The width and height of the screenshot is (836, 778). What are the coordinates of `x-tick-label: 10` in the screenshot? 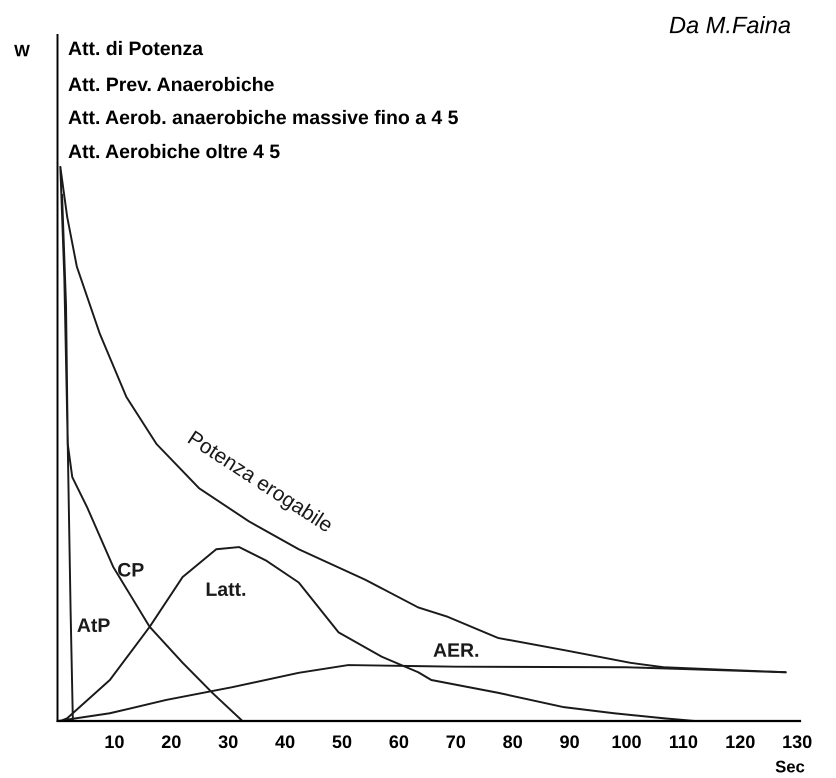 It's located at (114, 741).